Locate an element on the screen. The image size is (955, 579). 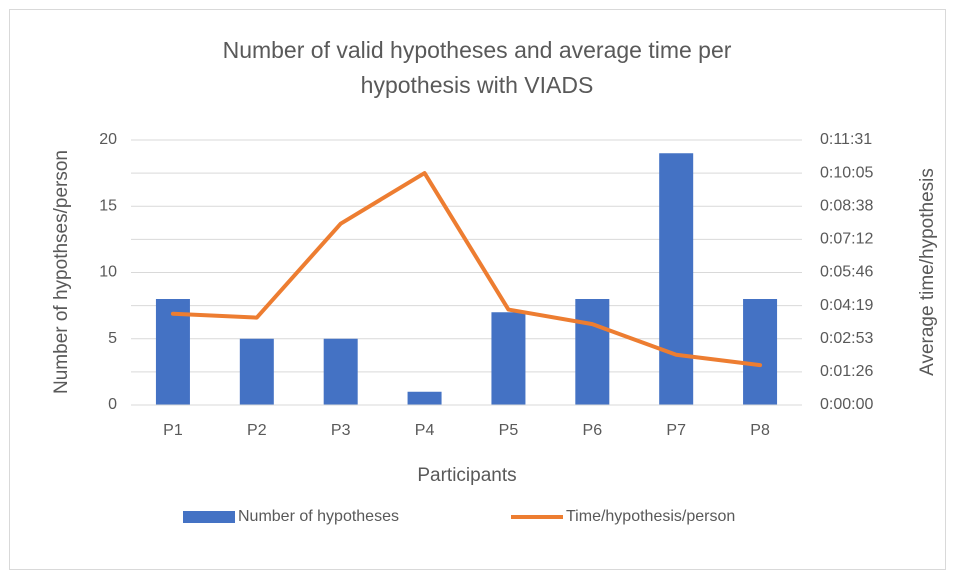
y-tick-label: 10 is located at coordinates (108, 272).